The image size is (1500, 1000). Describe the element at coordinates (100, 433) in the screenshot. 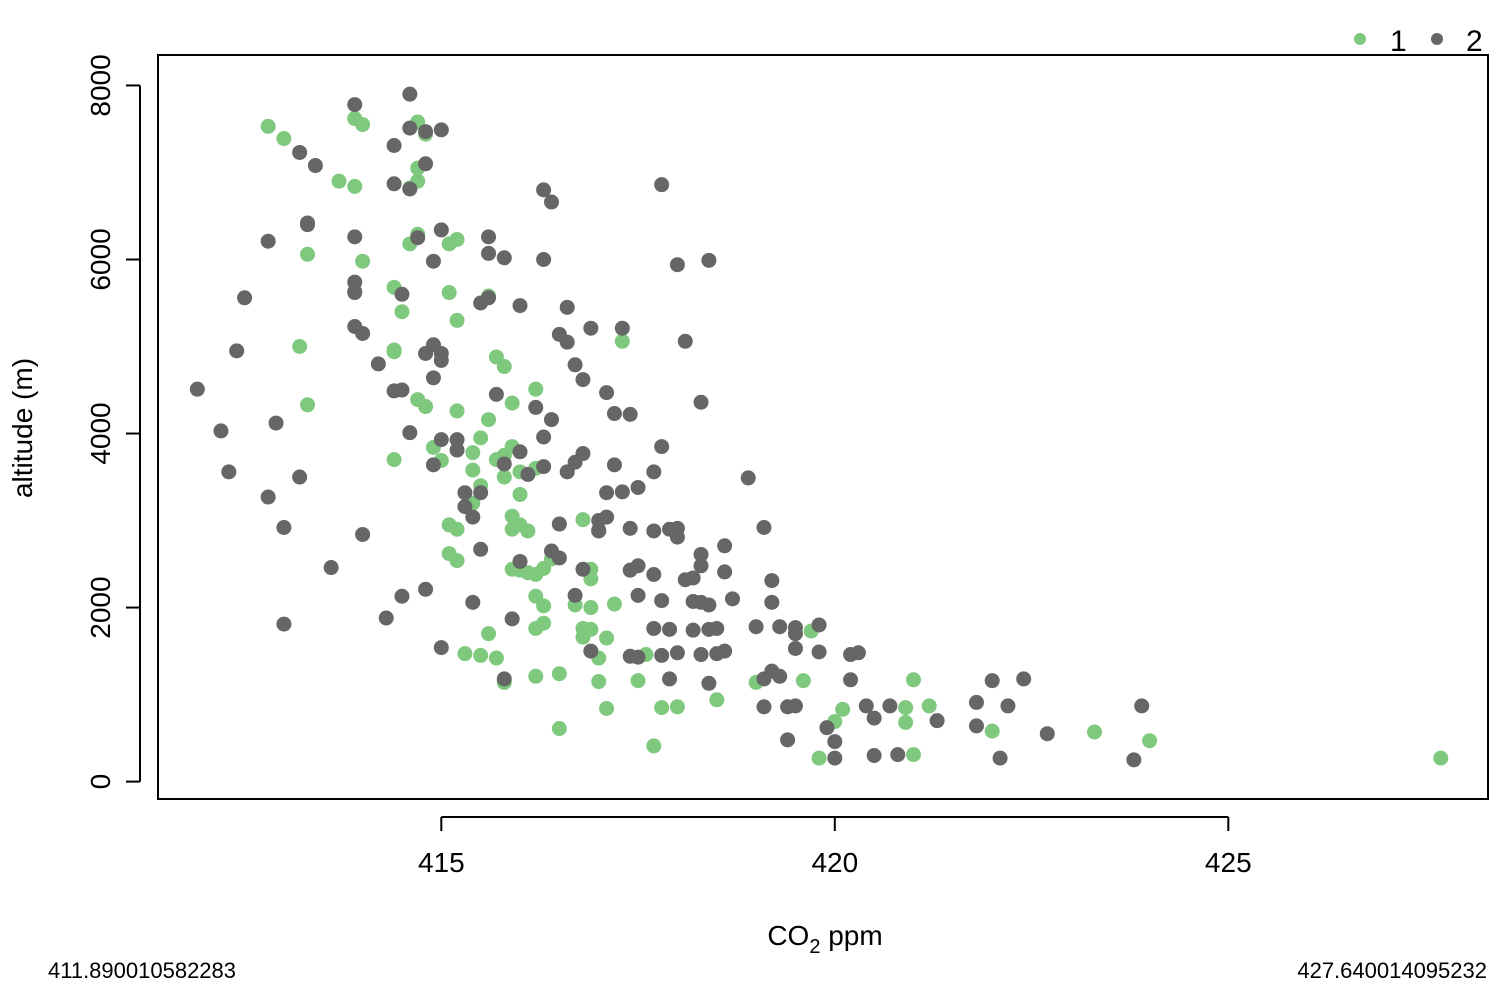

I see `y-tick-label: 4000` at that location.